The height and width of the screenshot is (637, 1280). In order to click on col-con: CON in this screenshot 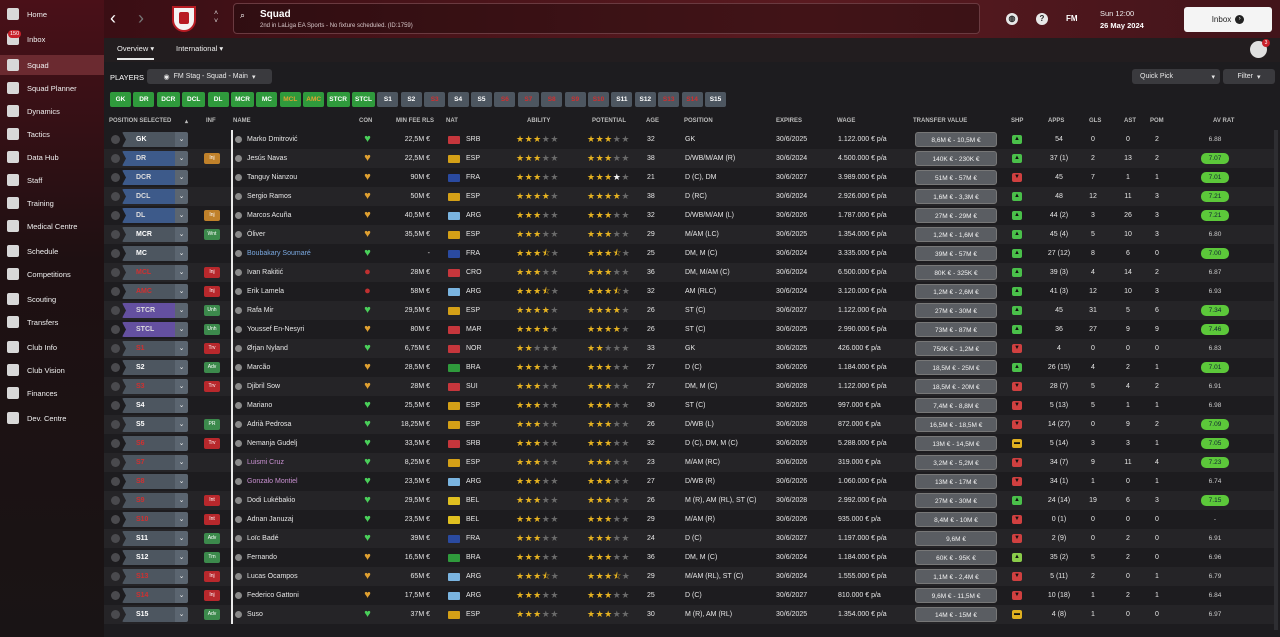, I will do `click(366, 121)`.